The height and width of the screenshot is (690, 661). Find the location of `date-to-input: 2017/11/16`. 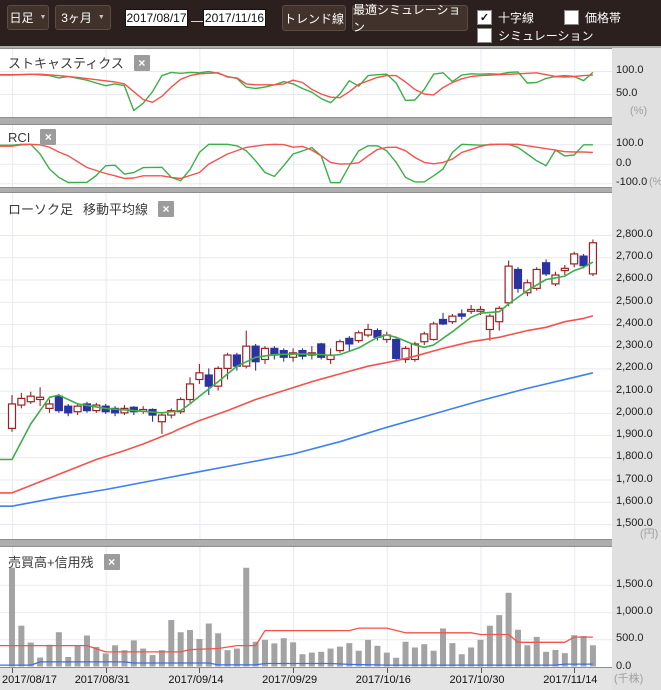

date-to-input: 2017/11/16 is located at coordinates (234, 18).